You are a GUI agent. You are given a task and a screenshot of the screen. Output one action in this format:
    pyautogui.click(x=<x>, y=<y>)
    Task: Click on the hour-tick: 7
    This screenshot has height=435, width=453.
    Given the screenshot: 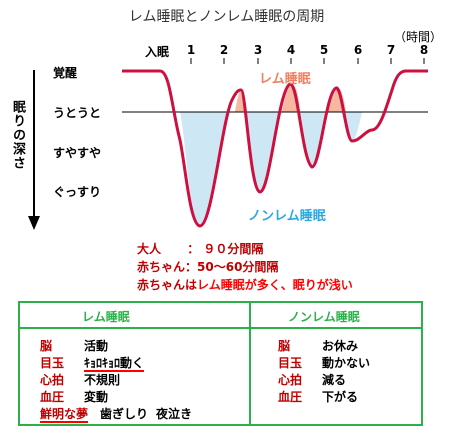 What is the action you would take?
    pyautogui.click(x=391, y=50)
    